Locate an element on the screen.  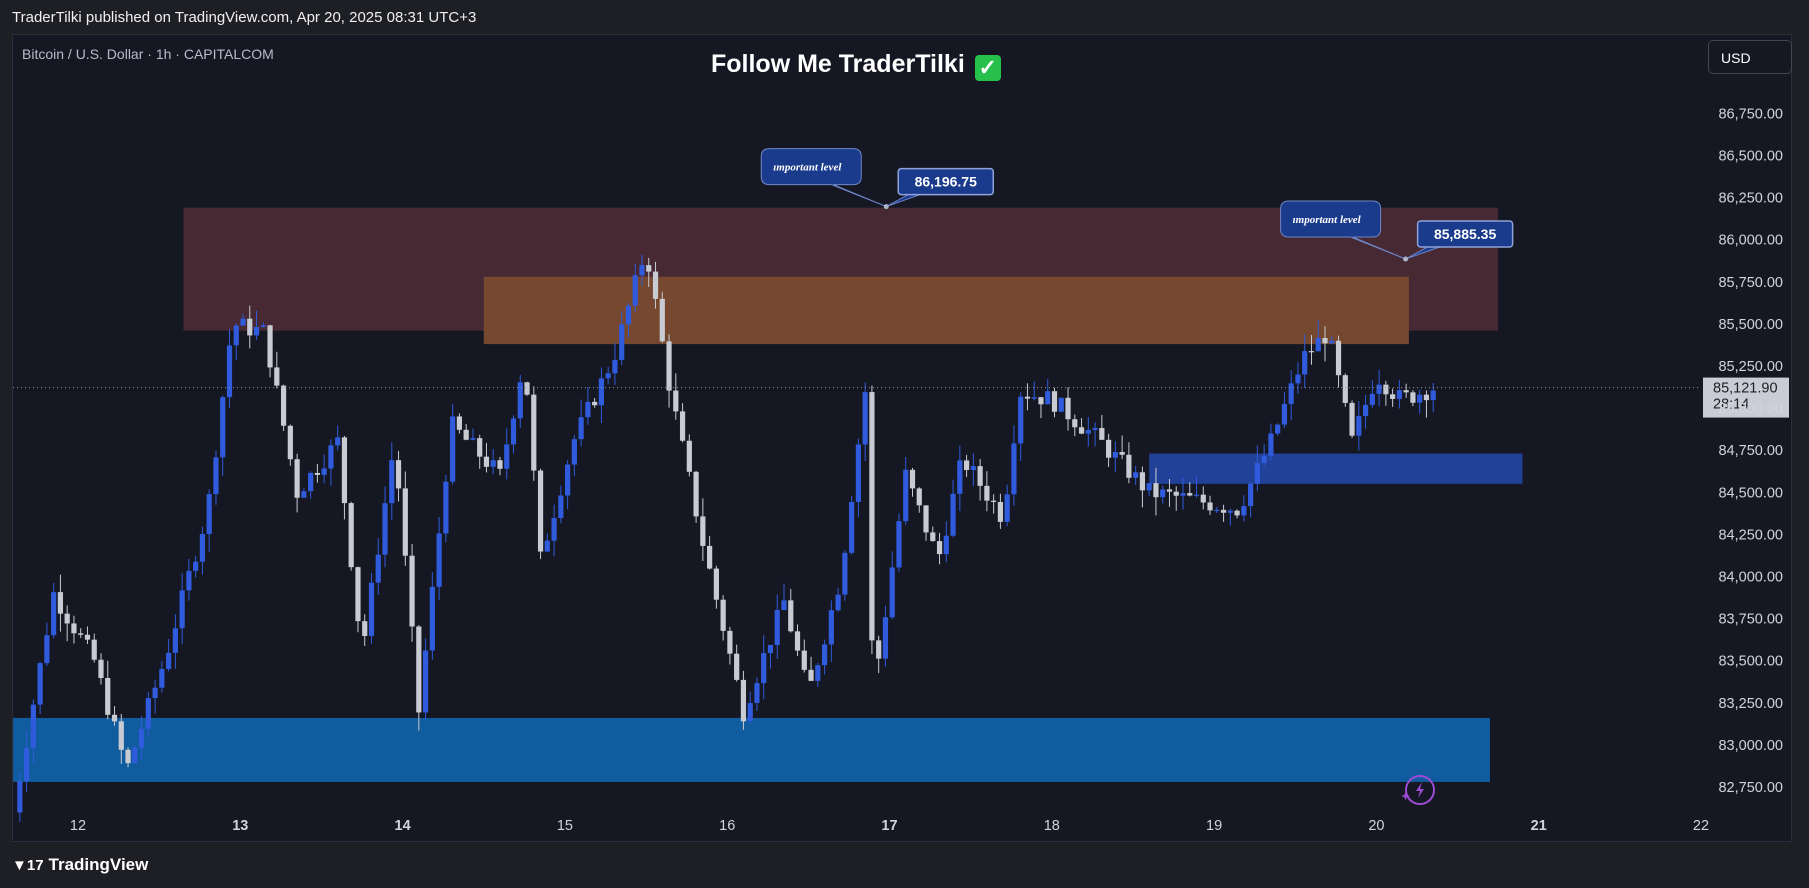
price-tick-label: 82,750.00 is located at coordinates (1750, 788).